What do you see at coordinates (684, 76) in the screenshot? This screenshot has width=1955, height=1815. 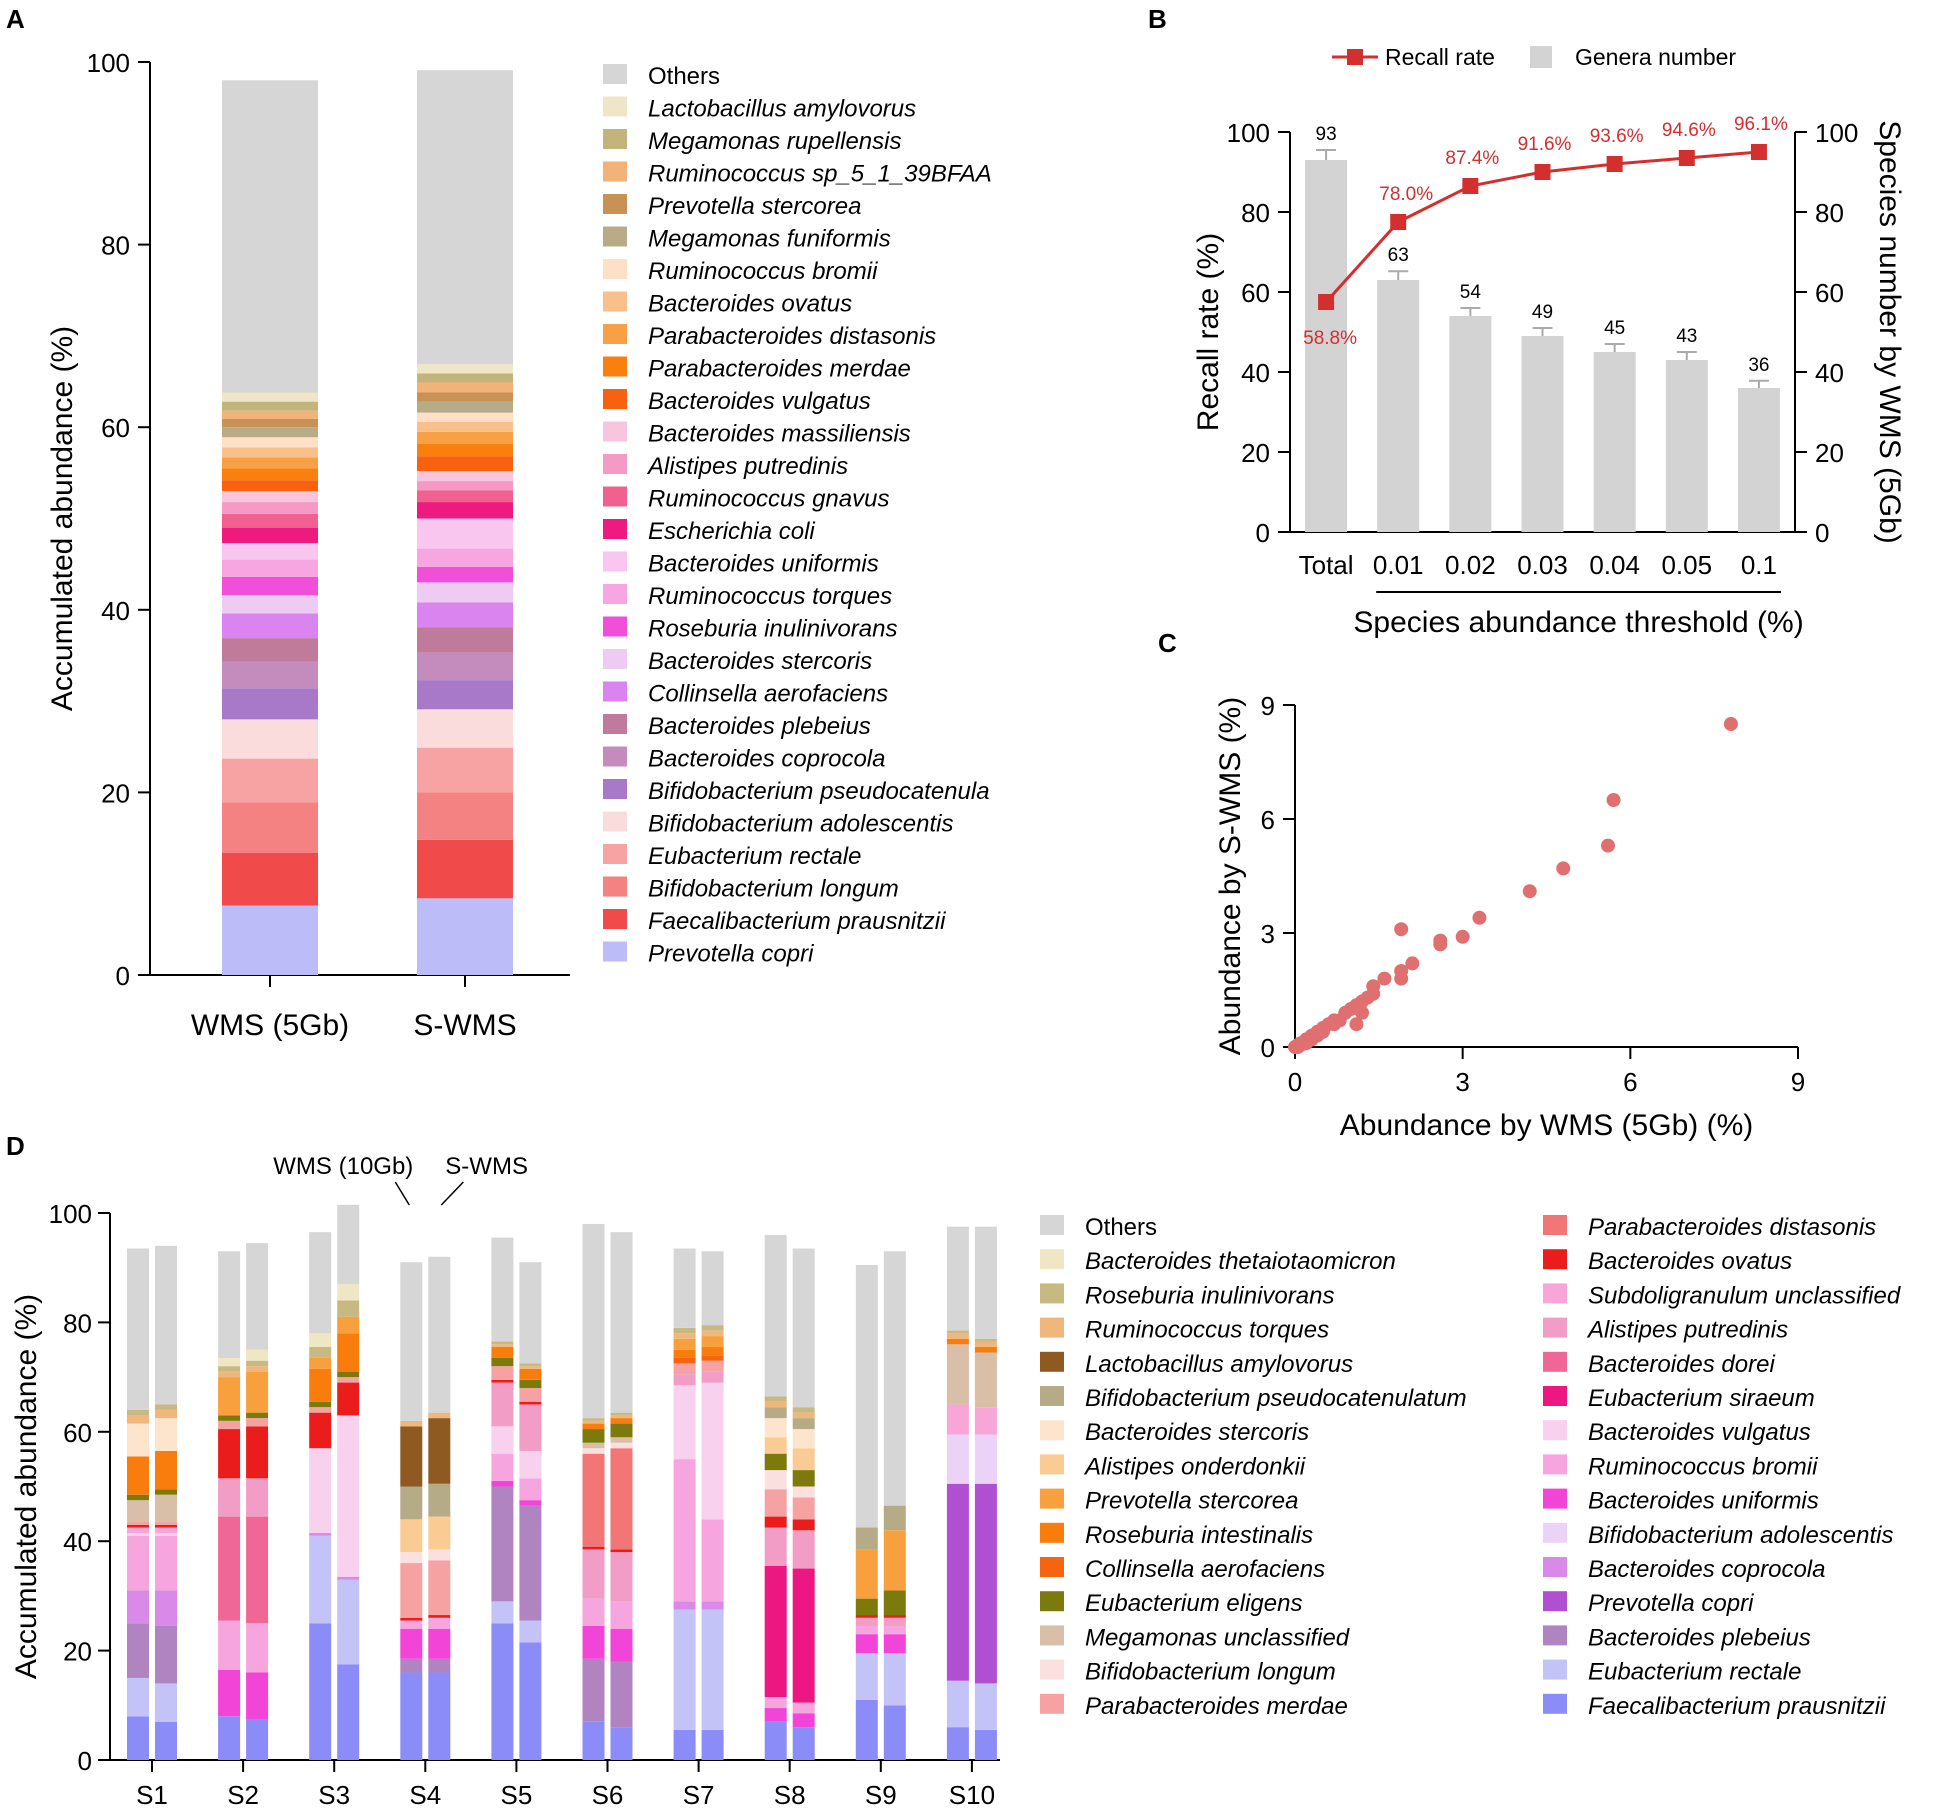 I see `legend-label: Others` at bounding box center [684, 76].